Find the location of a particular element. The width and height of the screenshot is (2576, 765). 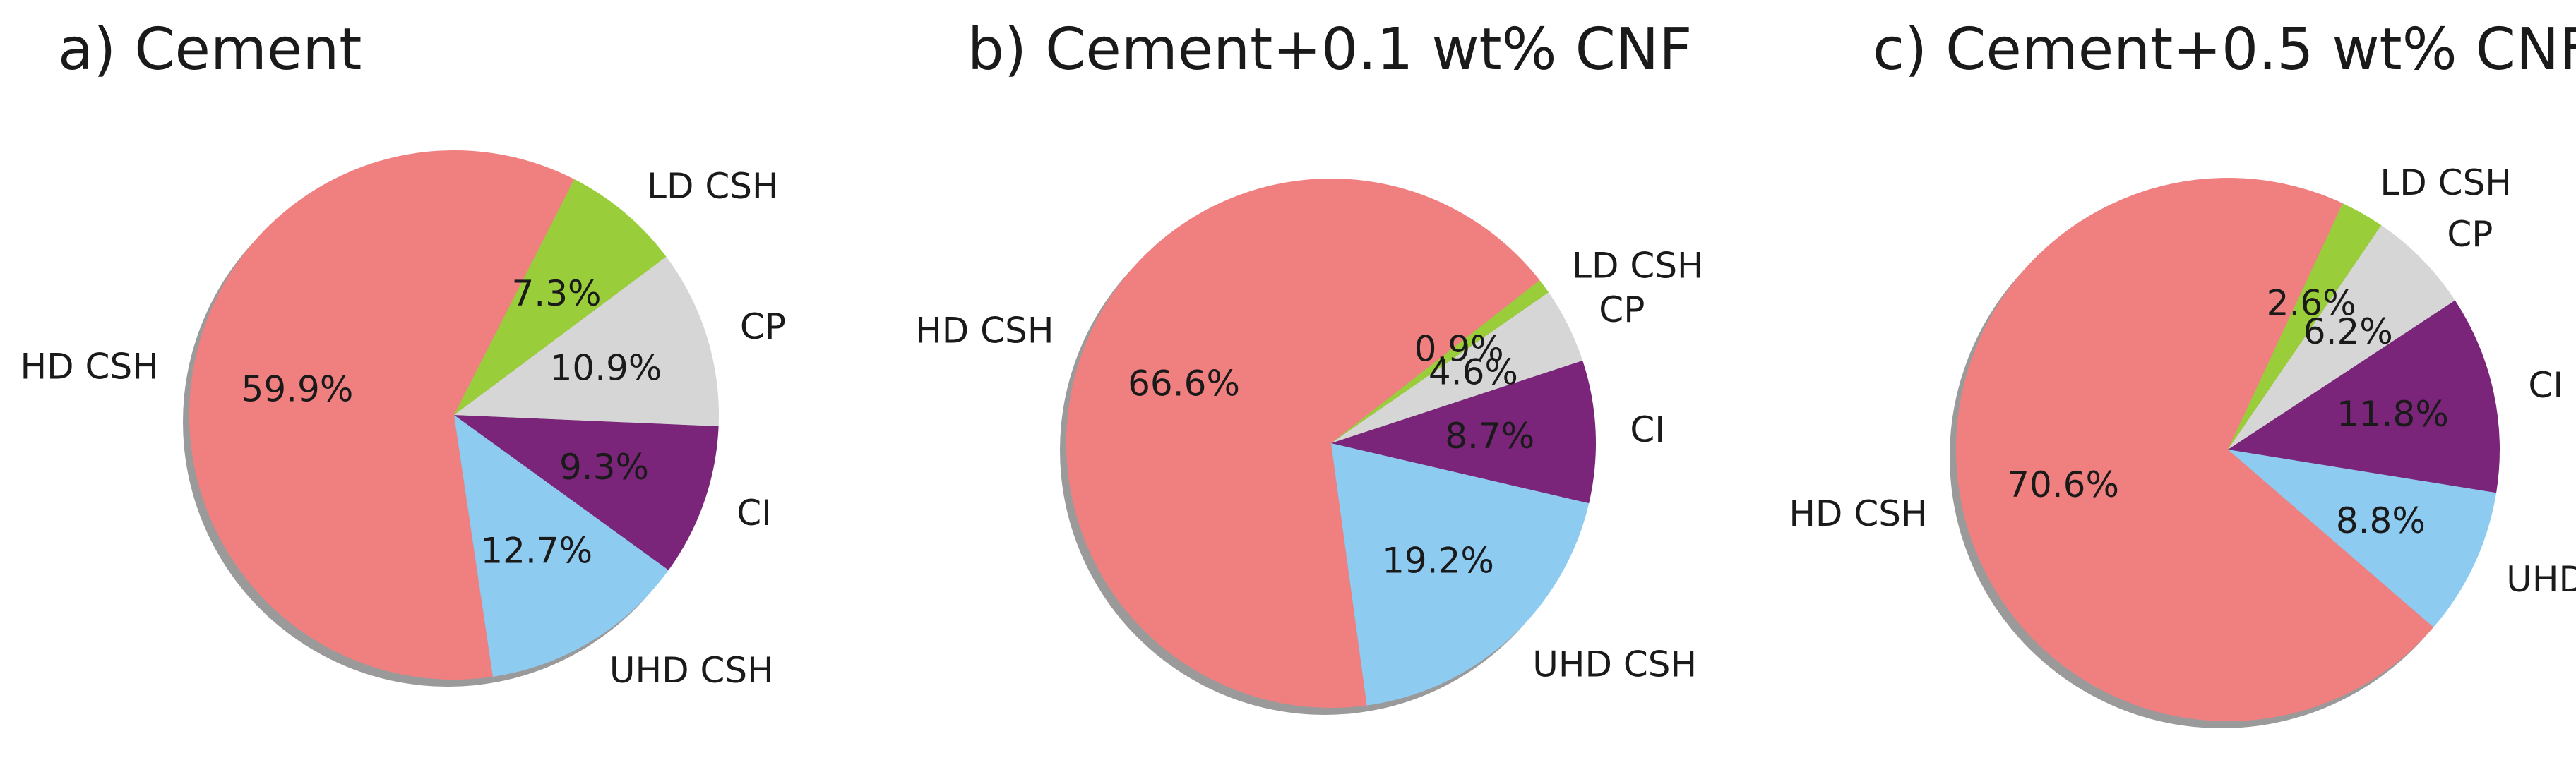

pct-label-hd-csh: 66.6% is located at coordinates (1184, 384).